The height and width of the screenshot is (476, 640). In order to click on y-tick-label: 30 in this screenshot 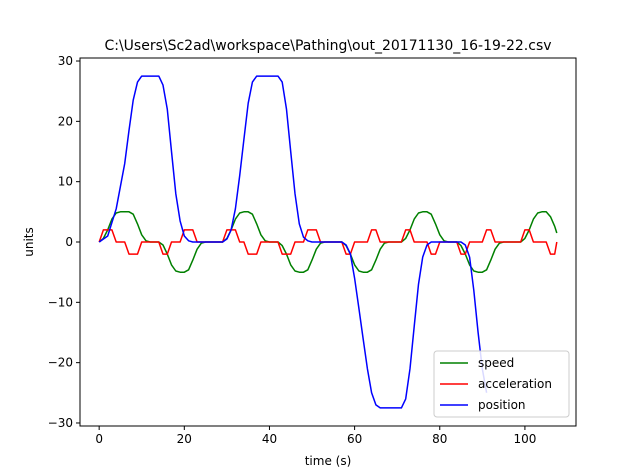, I will do `click(65, 61)`.